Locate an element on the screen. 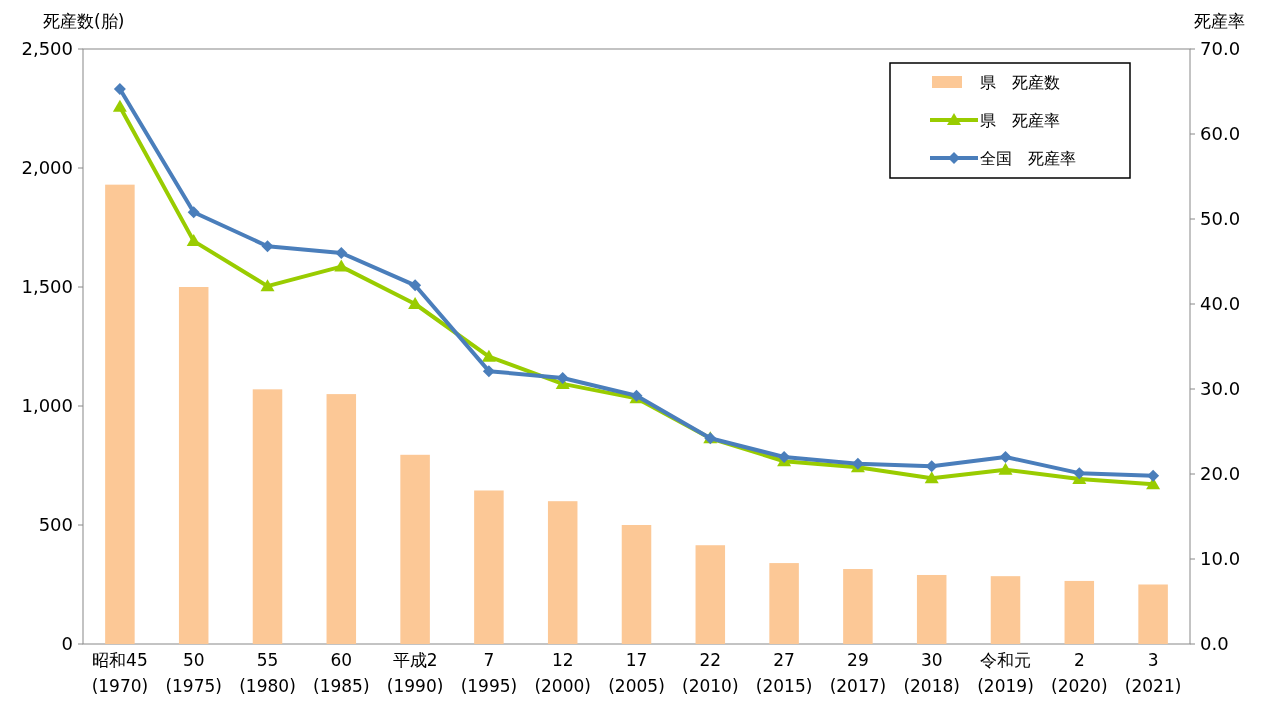  x-tick-label: 12 (2000) is located at coordinates (562, 673).